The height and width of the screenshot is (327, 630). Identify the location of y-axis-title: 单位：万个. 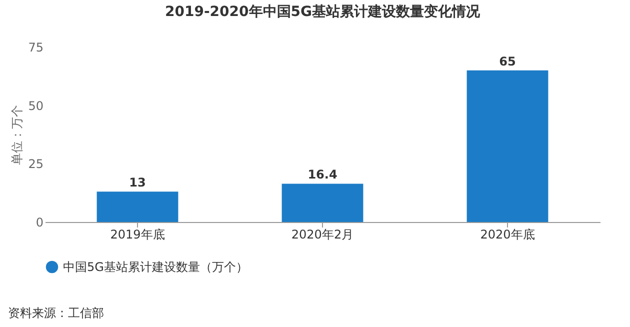
(17, 135).